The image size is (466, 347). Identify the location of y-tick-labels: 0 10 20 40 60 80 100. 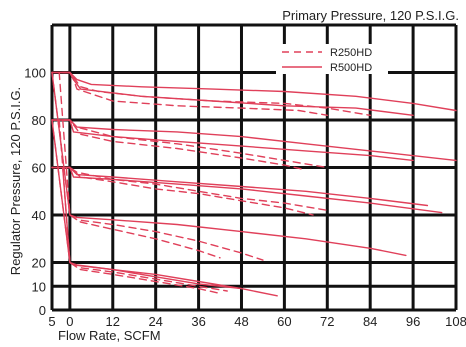
(35, 192).